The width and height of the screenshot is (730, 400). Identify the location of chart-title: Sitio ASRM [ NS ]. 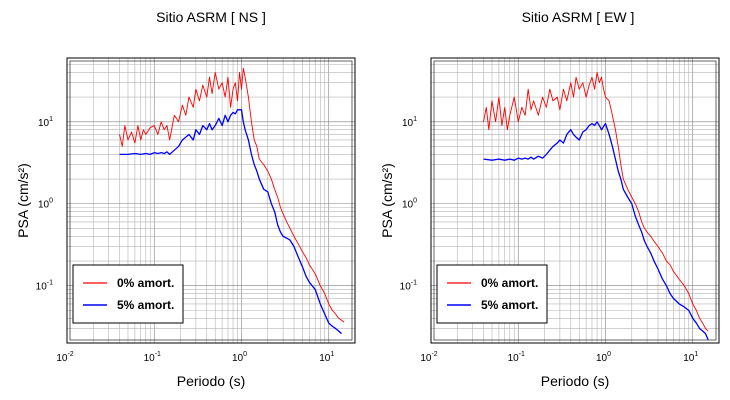
(211, 17).